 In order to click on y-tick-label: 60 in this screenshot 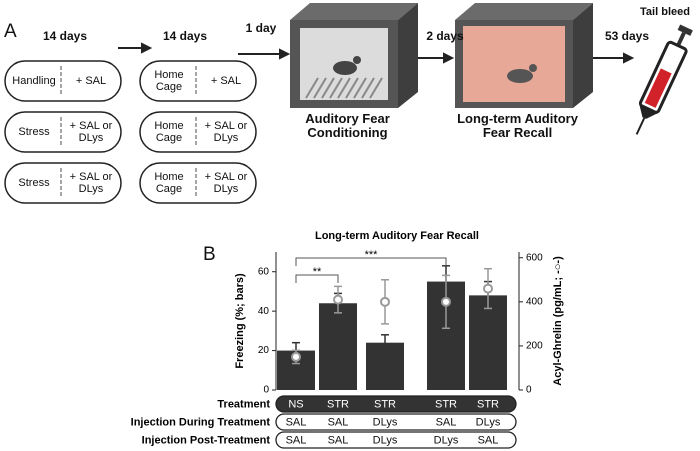, I will do `click(264, 271)`.